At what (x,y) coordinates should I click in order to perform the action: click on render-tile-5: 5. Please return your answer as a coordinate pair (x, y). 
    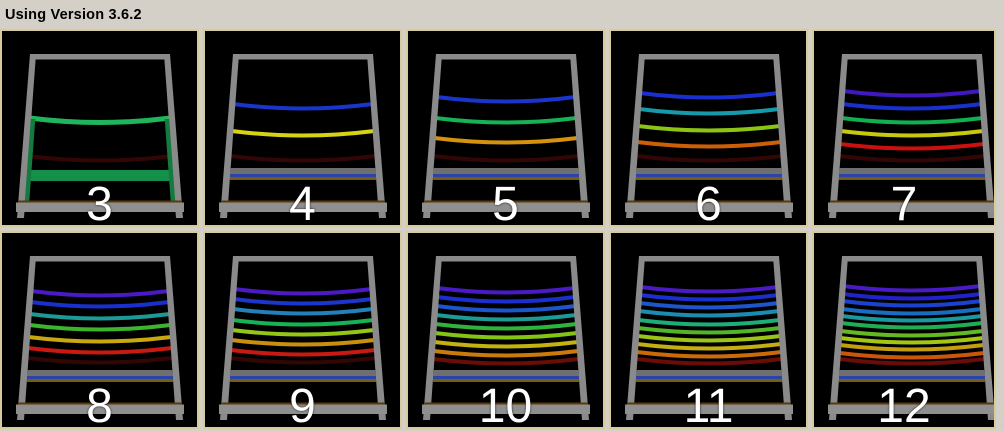
    Looking at the image, I should click on (505, 128).